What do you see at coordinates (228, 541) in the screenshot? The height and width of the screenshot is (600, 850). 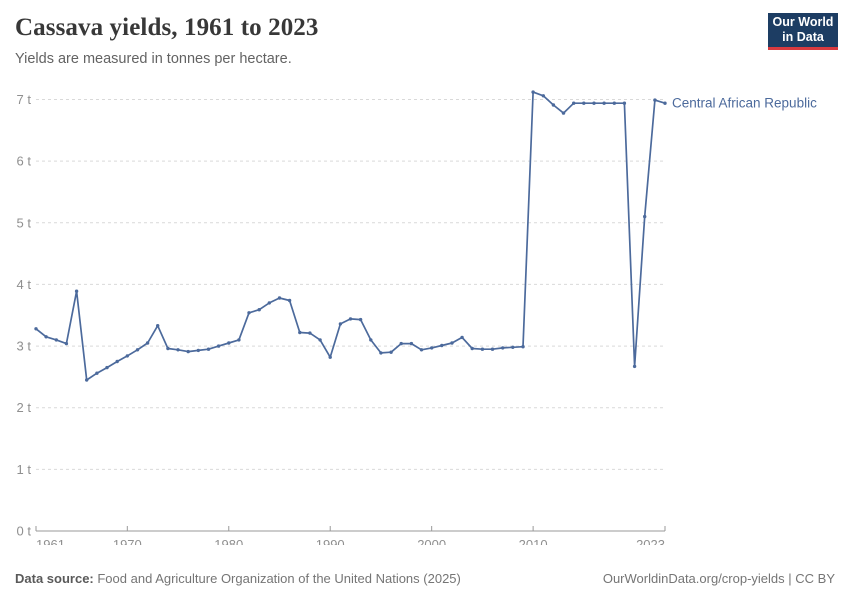 I see `x-tick-label: 1980` at bounding box center [228, 541].